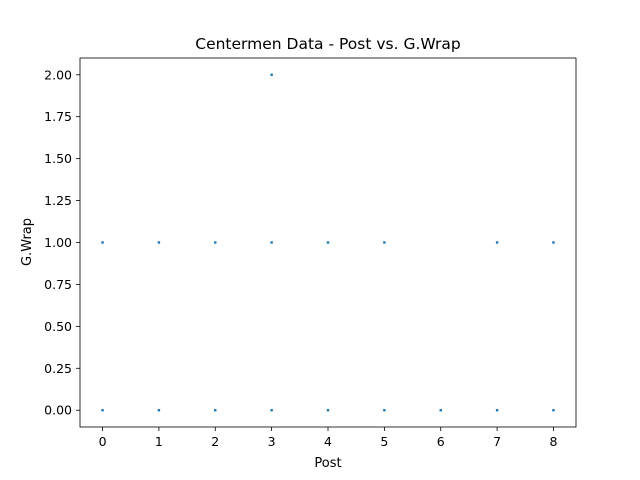 Image resolution: width=640 pixels, height=480 pixels. I want to click on x-tick-label: 8, so click(553, 441).